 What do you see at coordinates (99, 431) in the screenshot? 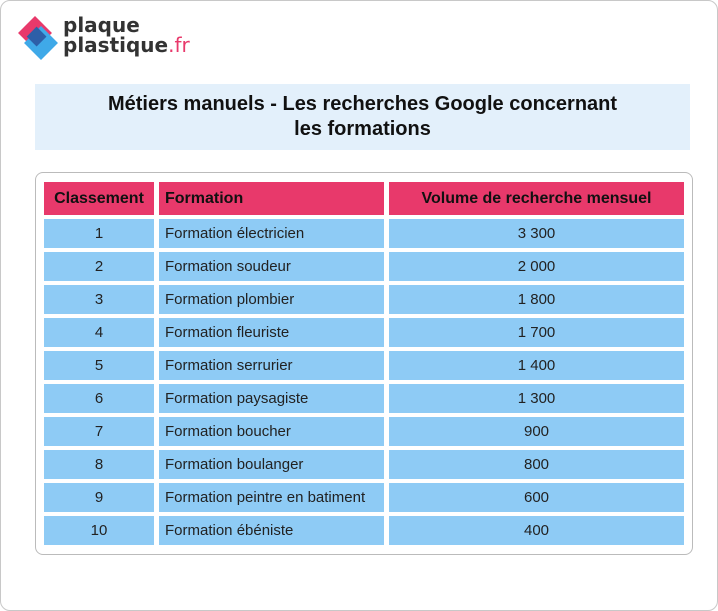
I see `table-cell: 7` at bounding box center [99, 431].